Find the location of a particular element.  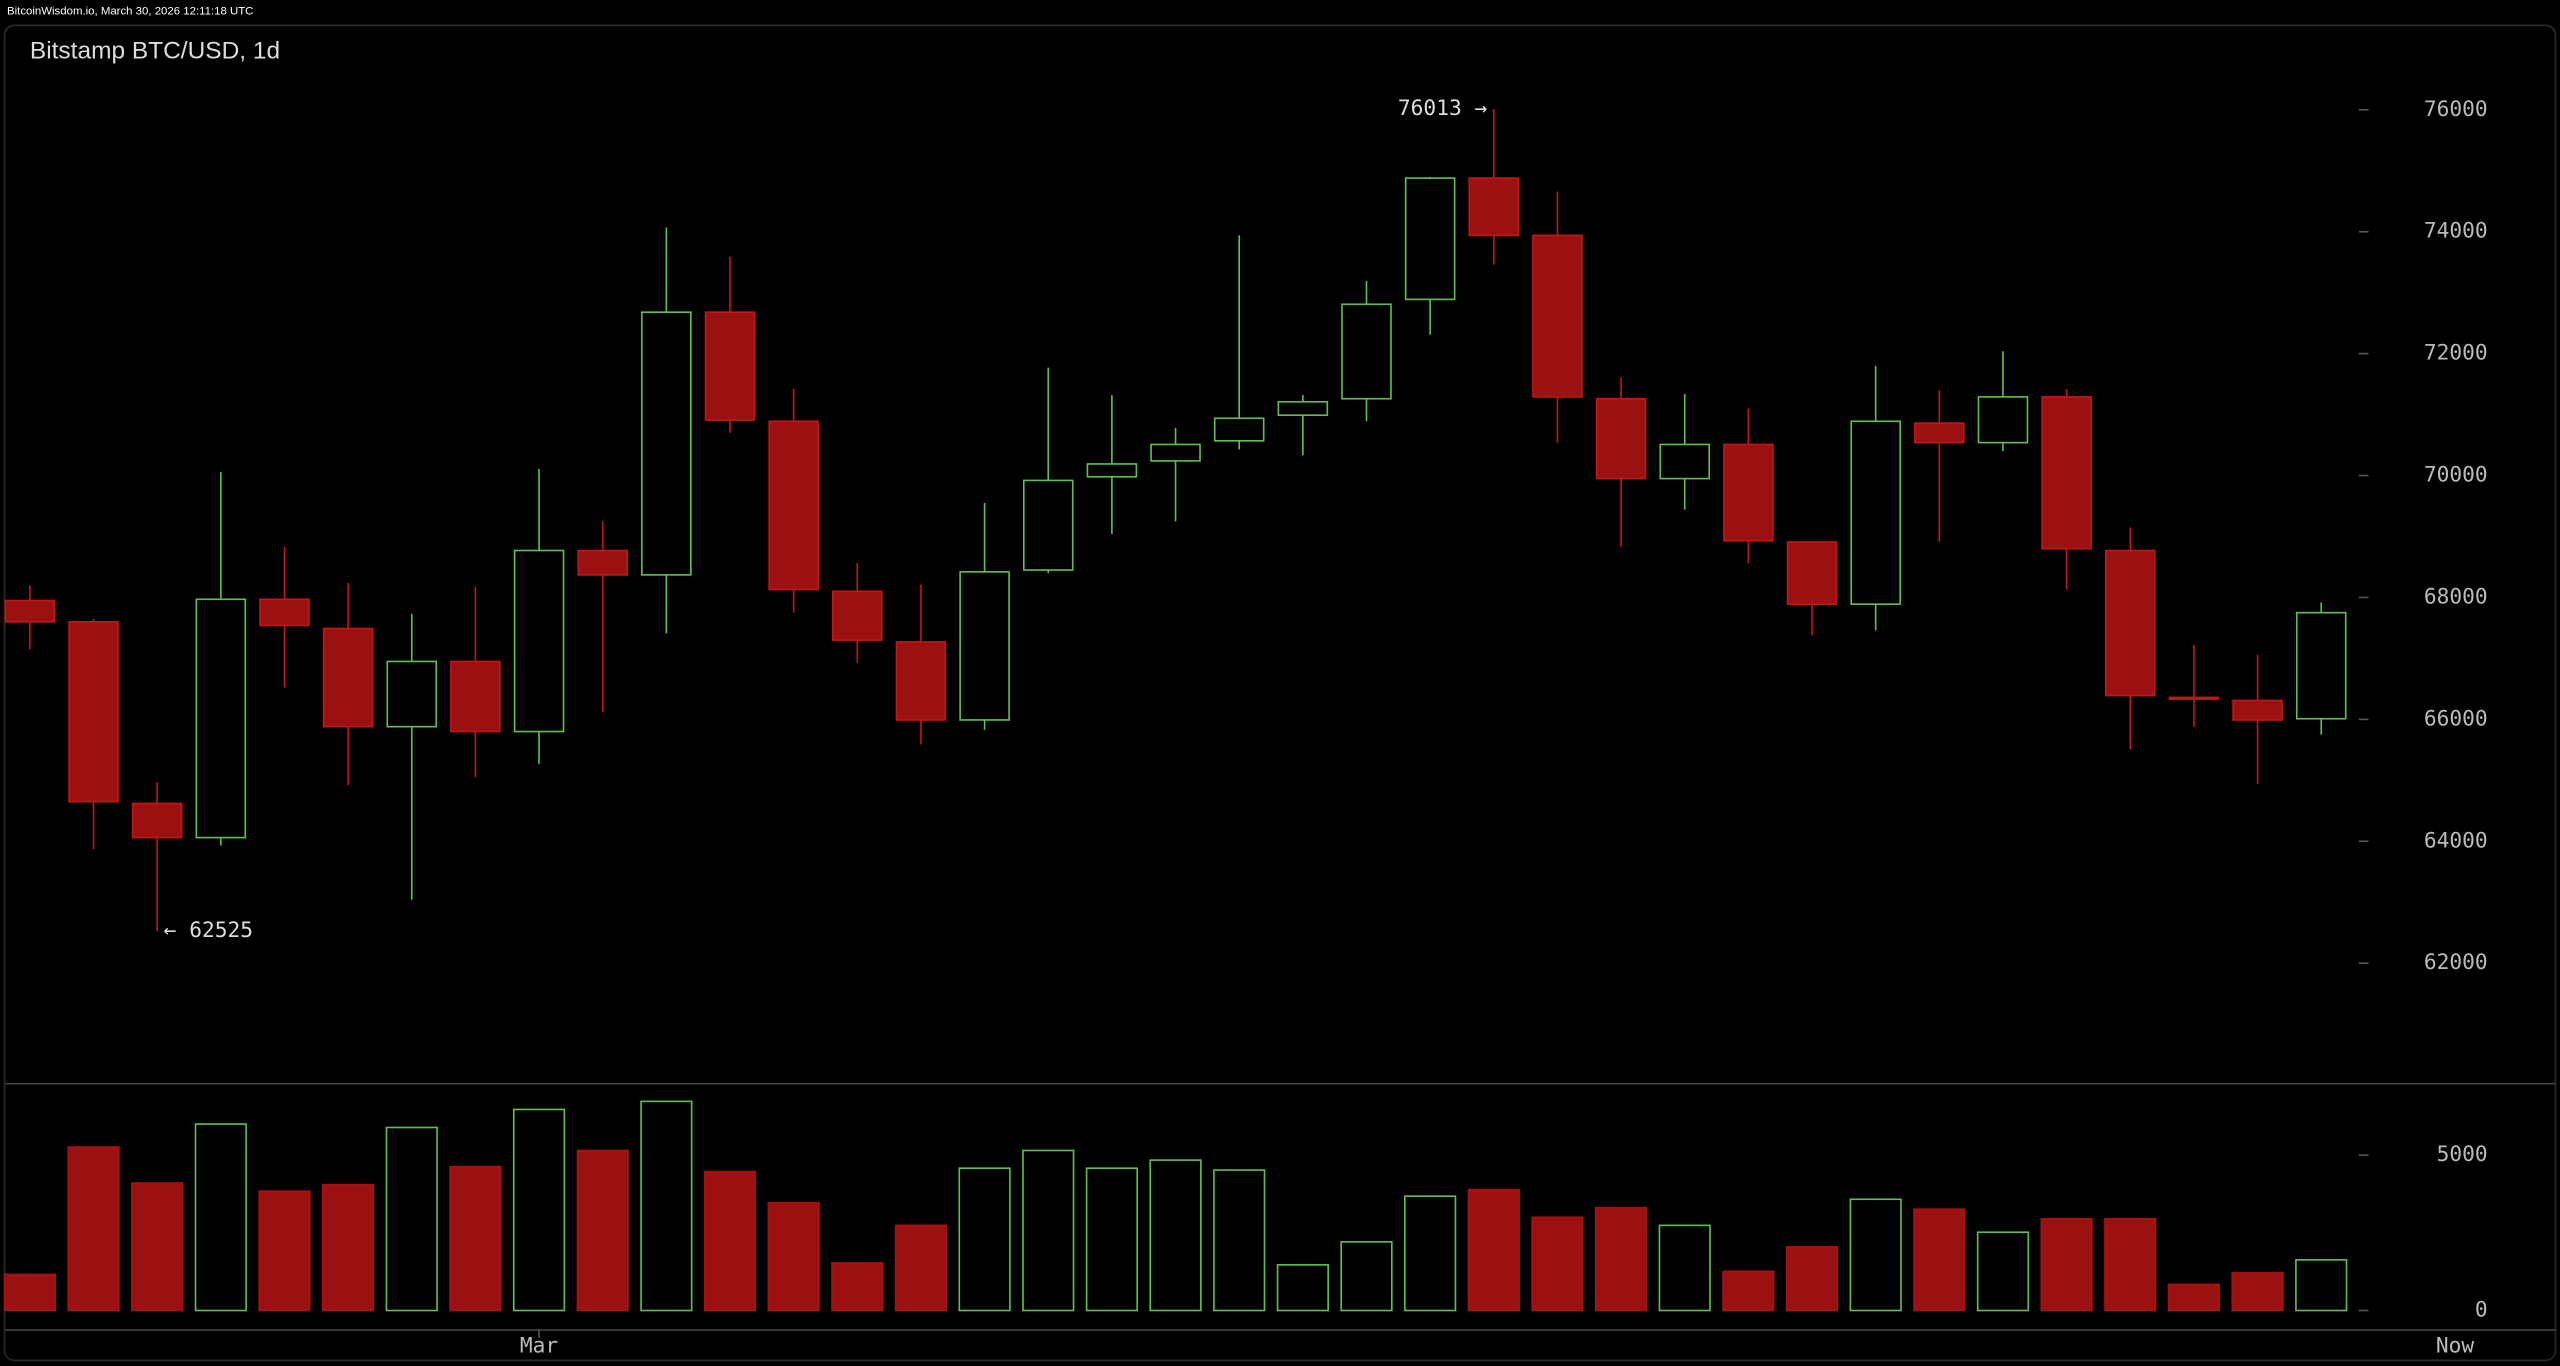

y-tick-label: 68000 is located at coordinates (2456, 596).